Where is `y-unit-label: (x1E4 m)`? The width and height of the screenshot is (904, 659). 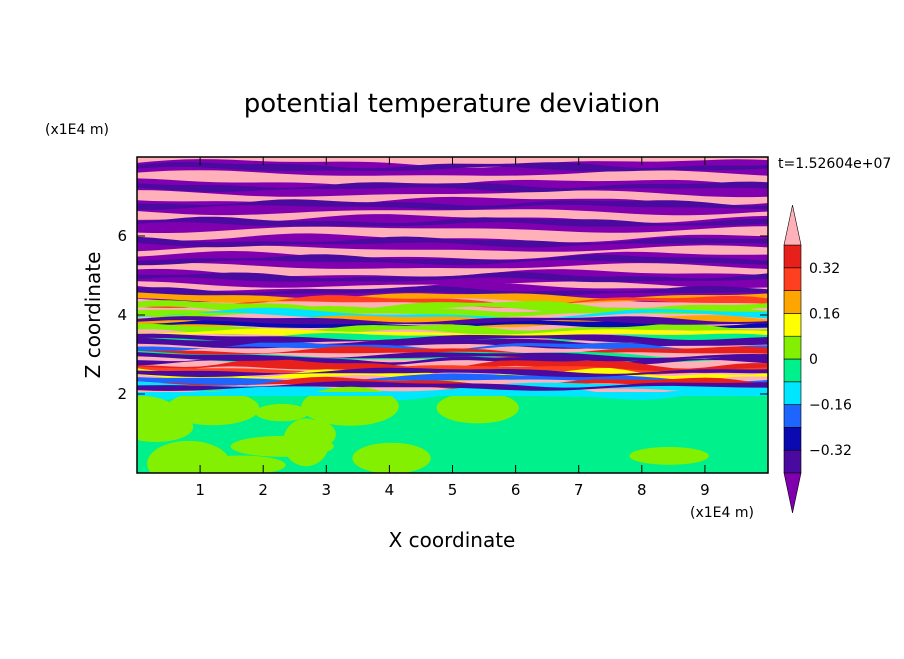 y-unit-label: (x1E4 m) is located at coordinates (77, 130).